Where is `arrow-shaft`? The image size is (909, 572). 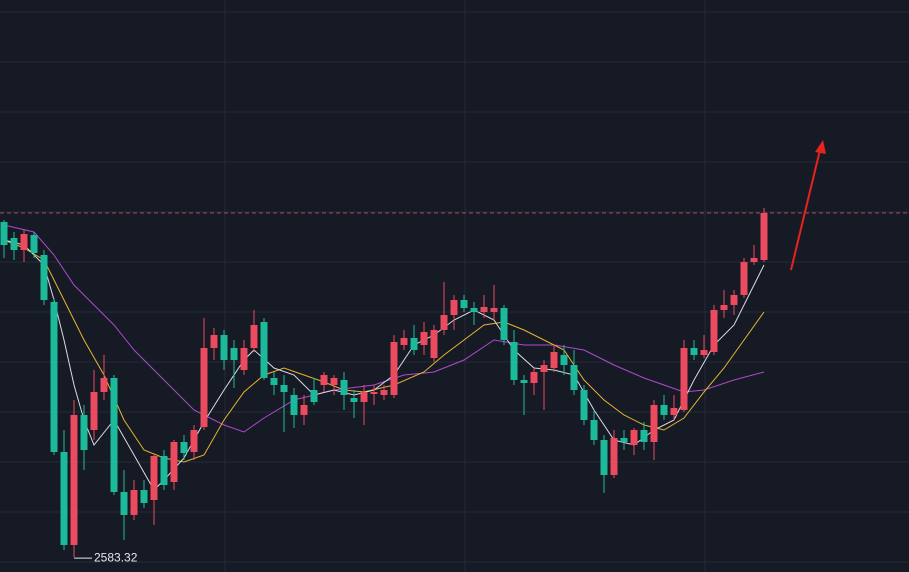
arrow-shaft is located at coordinates (805, 210).